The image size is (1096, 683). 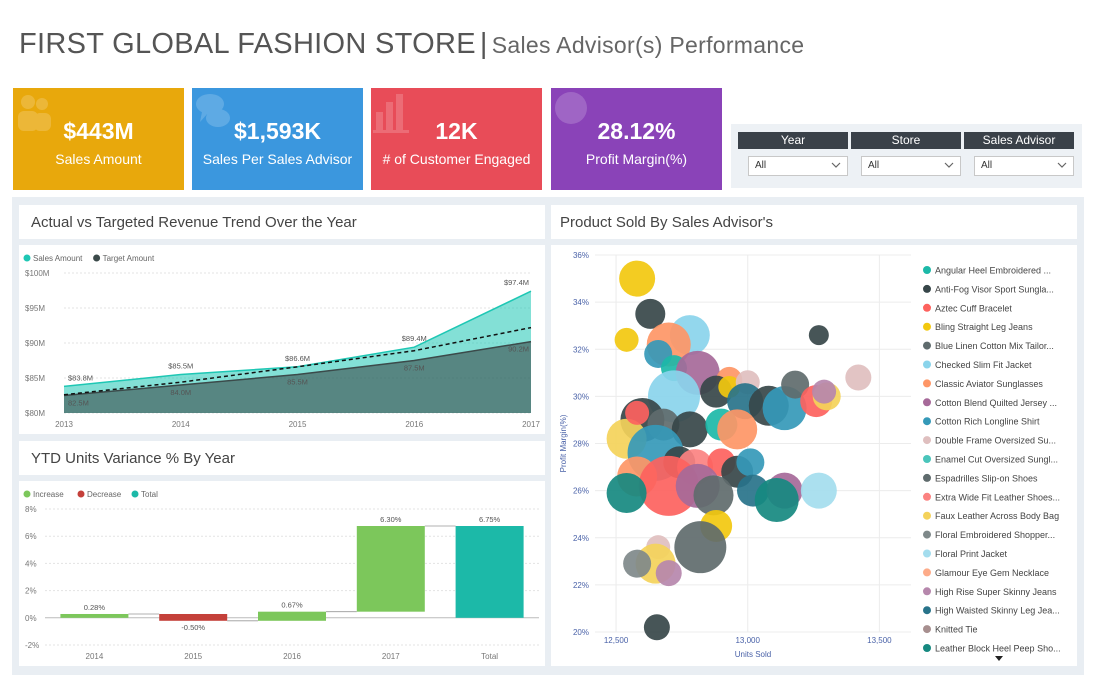 What do you see at coordinates (1024, 166) in the screenshot?
I see `sales-advisor-dropdown: All` at bounding box center [1024, 166].